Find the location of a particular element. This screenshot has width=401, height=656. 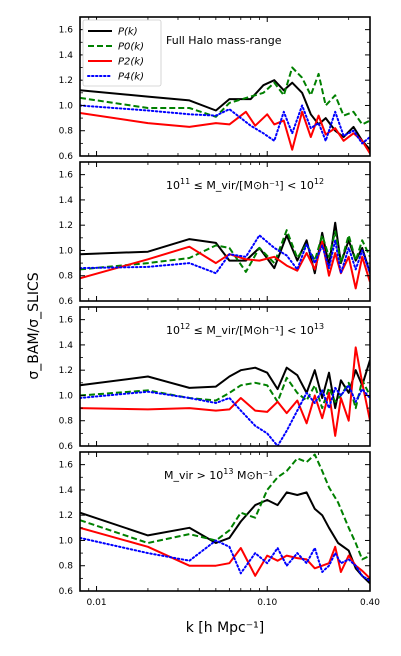

panel-4-series-P0(k) is located at coordinates (225, 507).